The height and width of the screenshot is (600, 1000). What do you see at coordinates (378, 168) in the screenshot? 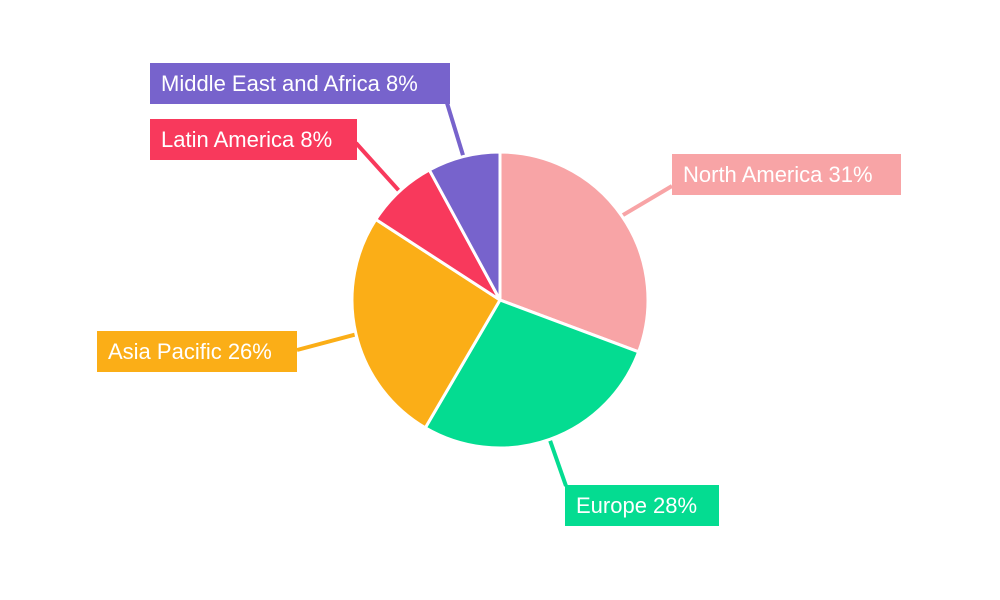
I see `leader-line-latin-america` at bounding box center [378, 168].